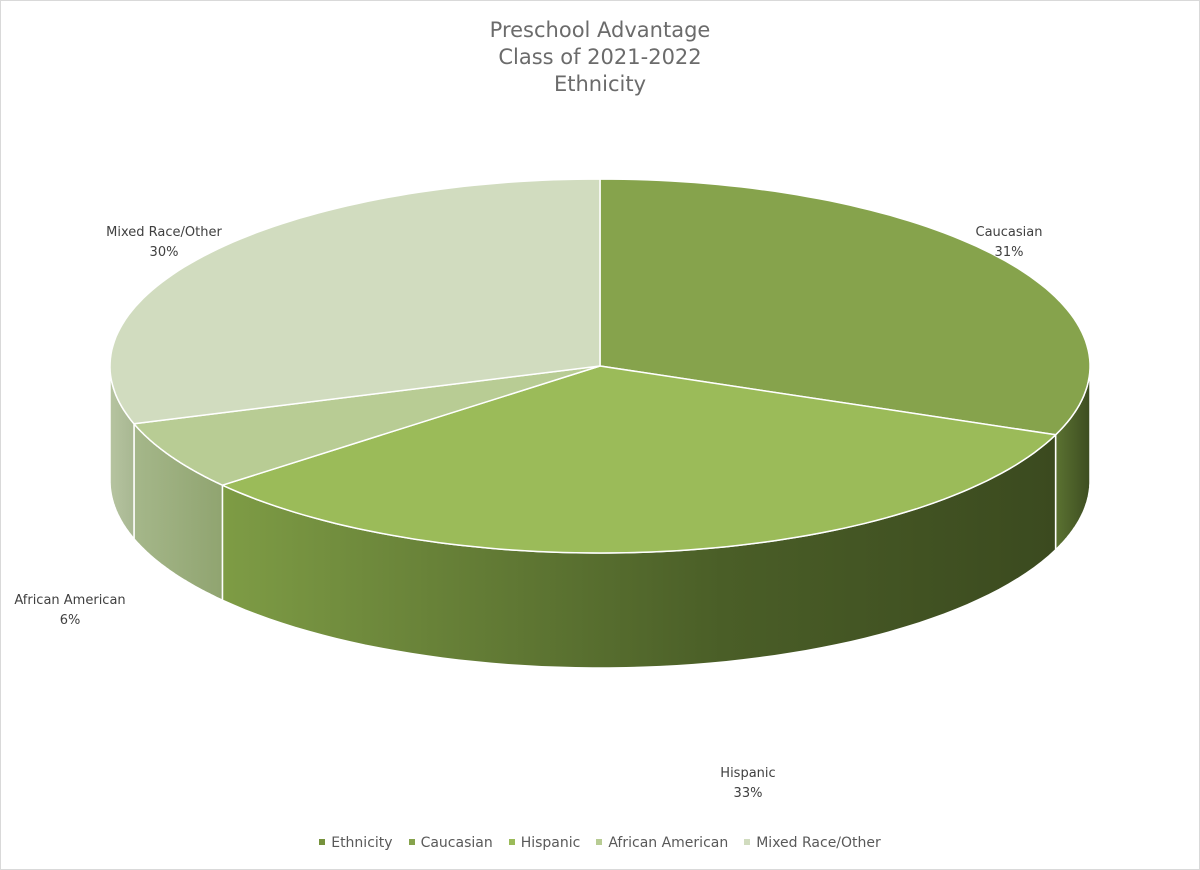 This screenshot has height=870, width=1200. Describe the element at coordinates (367, 425) in the screenshot. I see `pie-slice-african-american` at that location.